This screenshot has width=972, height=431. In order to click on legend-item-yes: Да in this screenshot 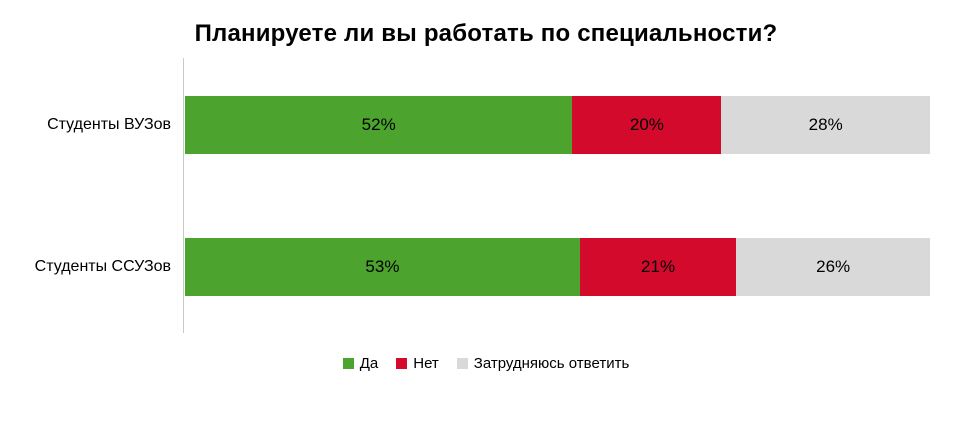, I will do `click(360, 363)`.